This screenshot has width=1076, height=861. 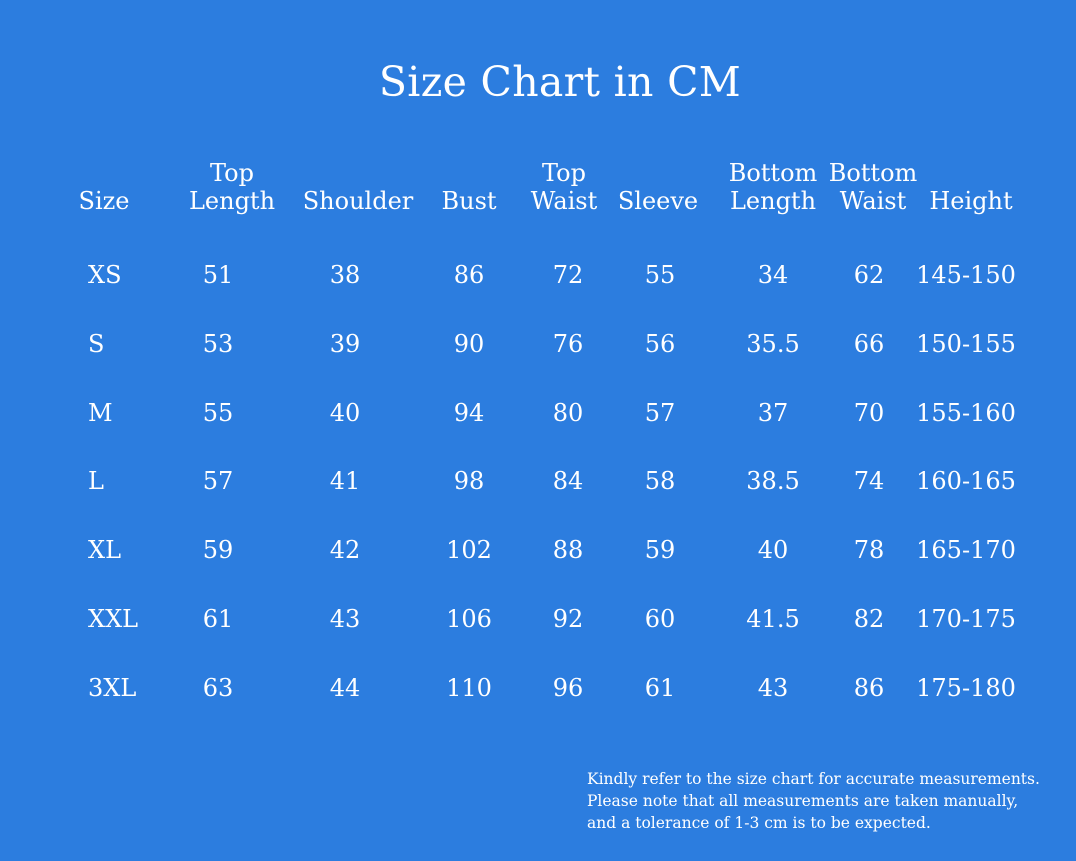 What do you see at coordinates (773, 275) in the screenshot?
I see `table-cell: 34` at bounding box center [773, 275].